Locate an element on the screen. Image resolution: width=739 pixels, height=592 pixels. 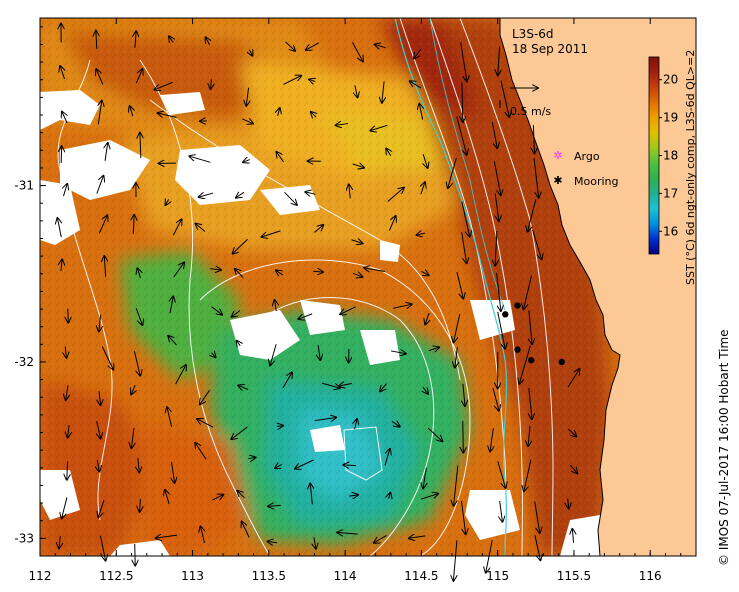
legend-item-mooring: ✱ Mooring is located at coordinates (585, 181).